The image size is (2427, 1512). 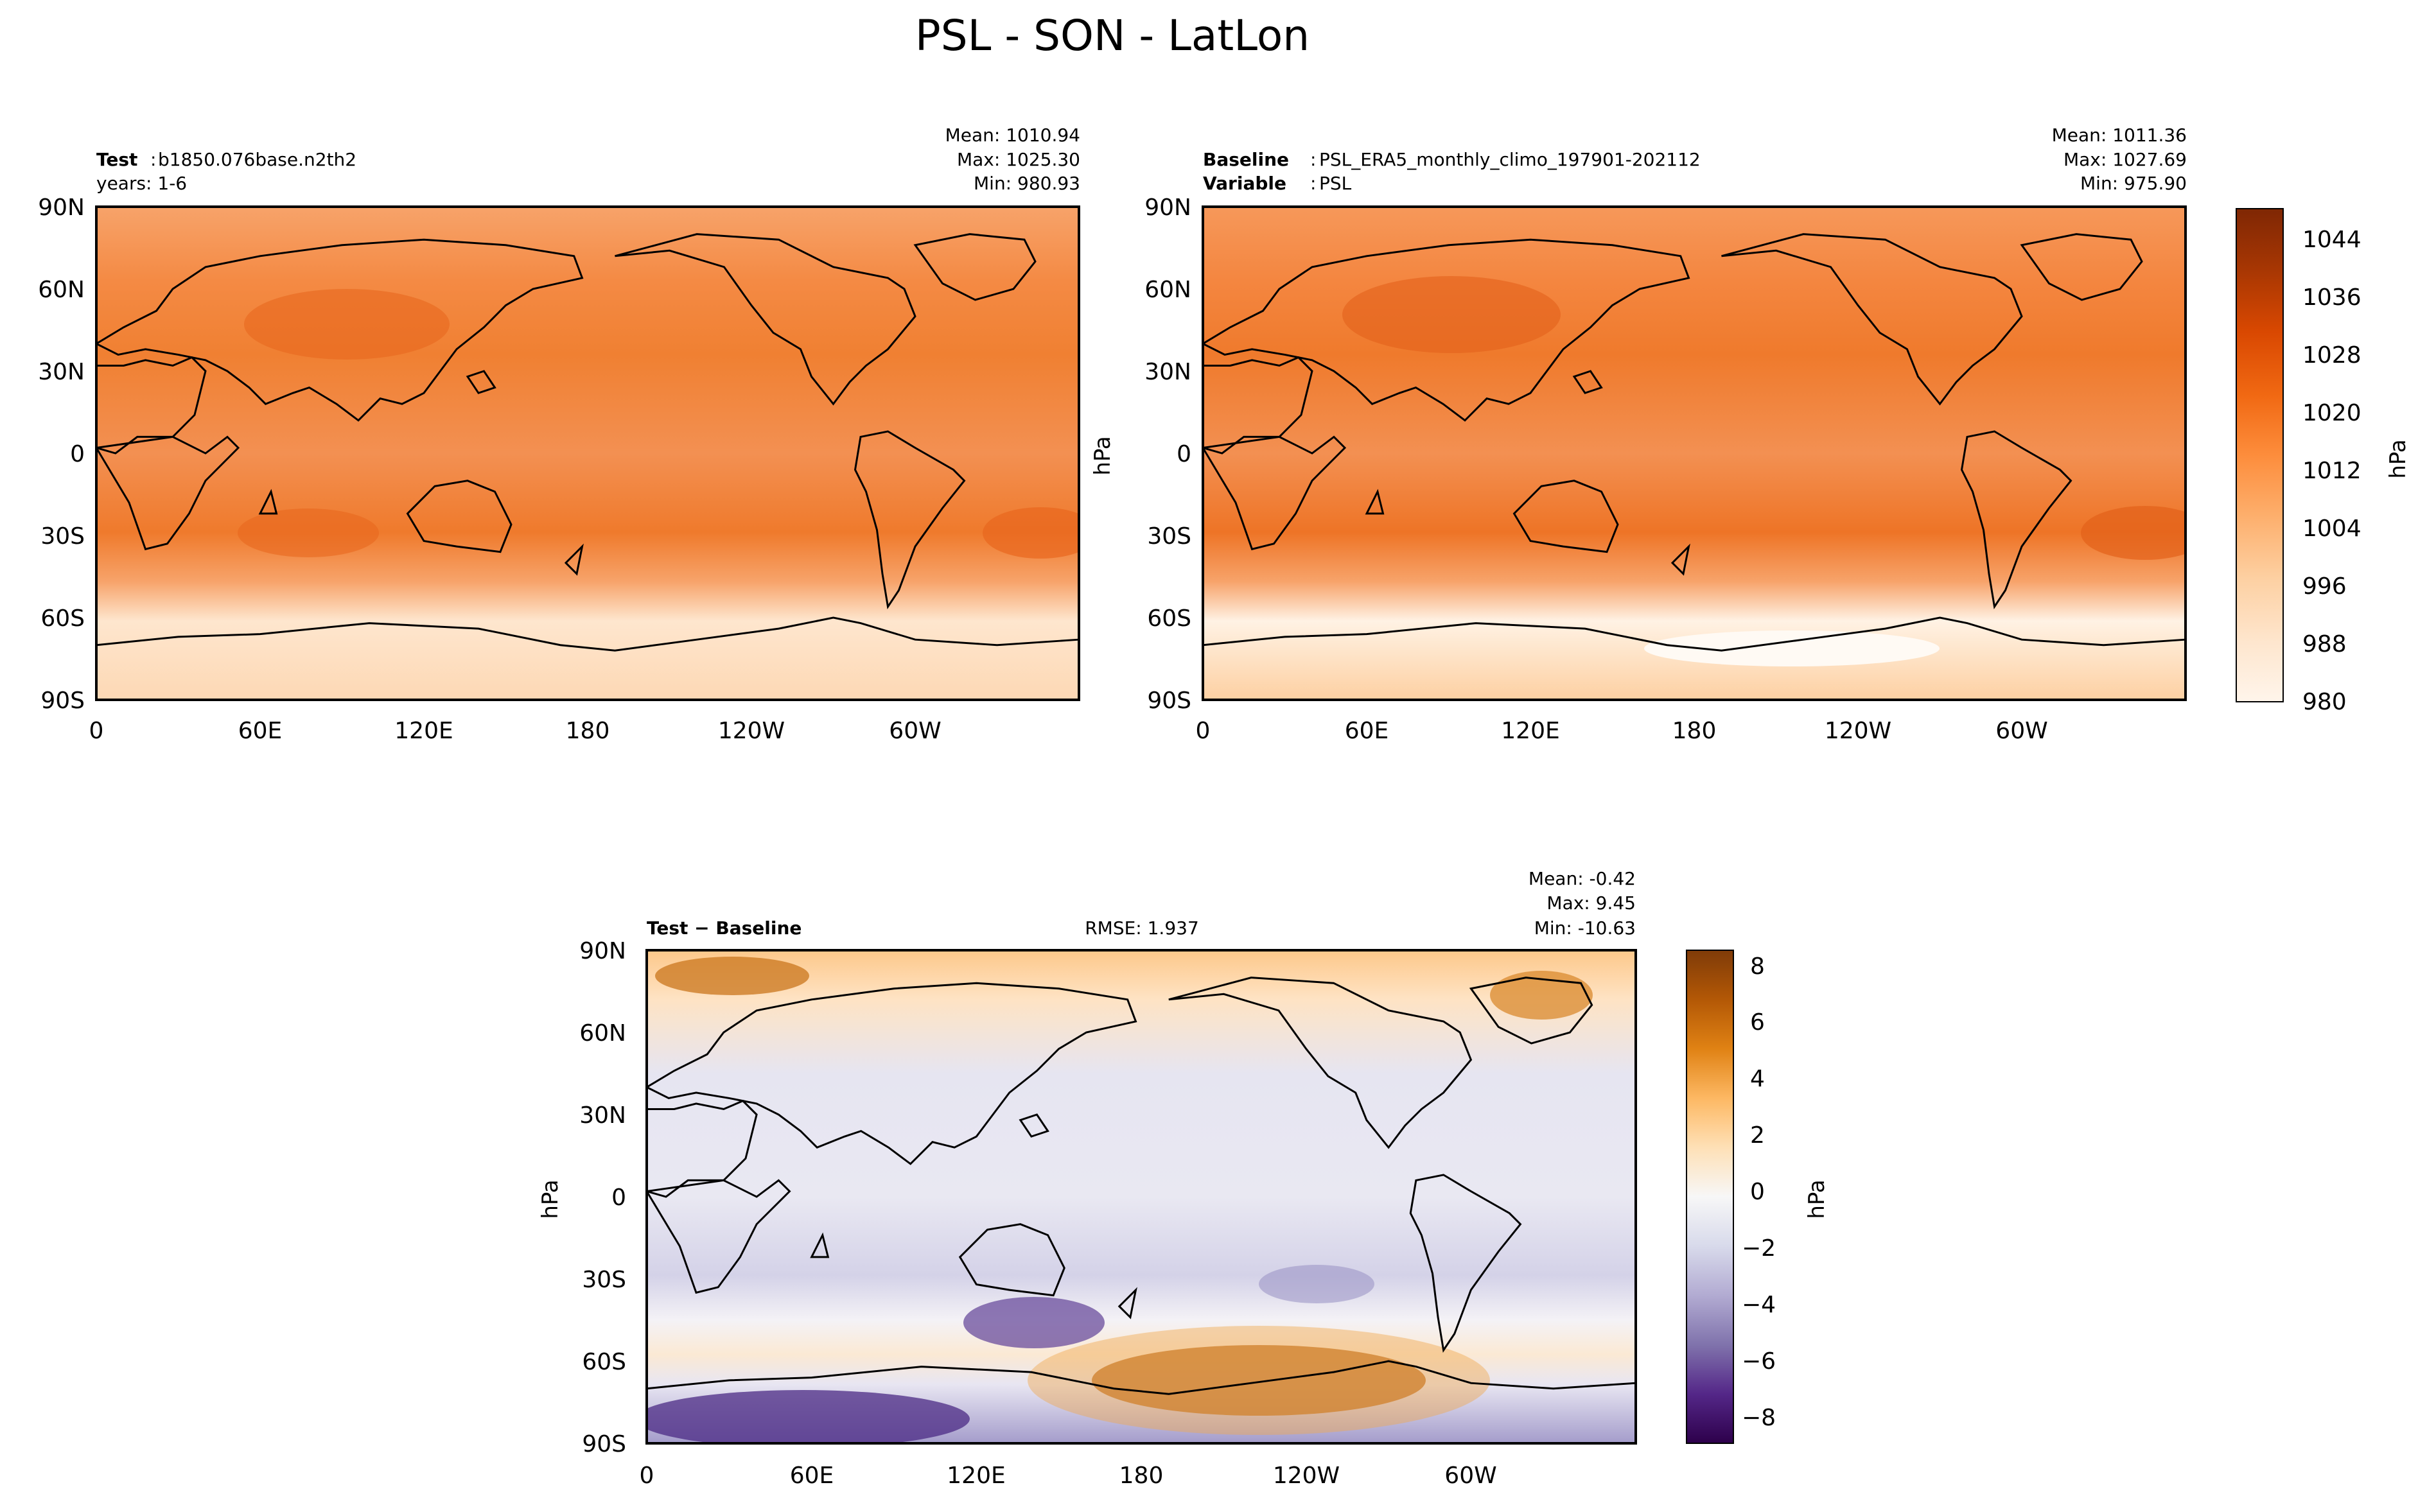 I want to click on test-case-name: b1850.076base.n2th2, so click(x=257, y=159).